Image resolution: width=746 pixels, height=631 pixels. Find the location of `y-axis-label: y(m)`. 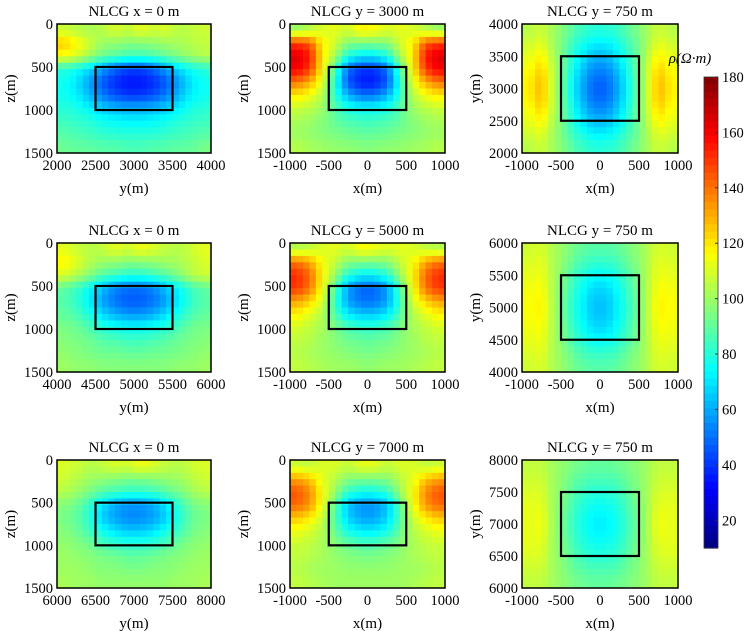

y-axis-label: y(m) is located at coordinates (476, 307).